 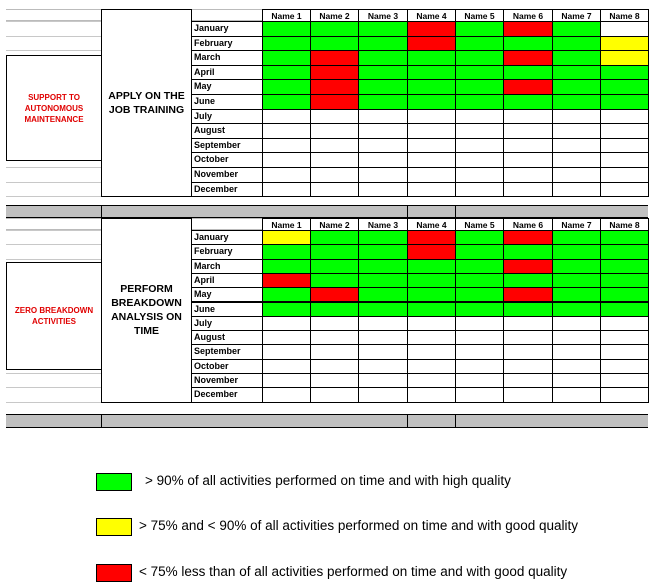 I want to click on month-label: August, so click(x=227, y=131).